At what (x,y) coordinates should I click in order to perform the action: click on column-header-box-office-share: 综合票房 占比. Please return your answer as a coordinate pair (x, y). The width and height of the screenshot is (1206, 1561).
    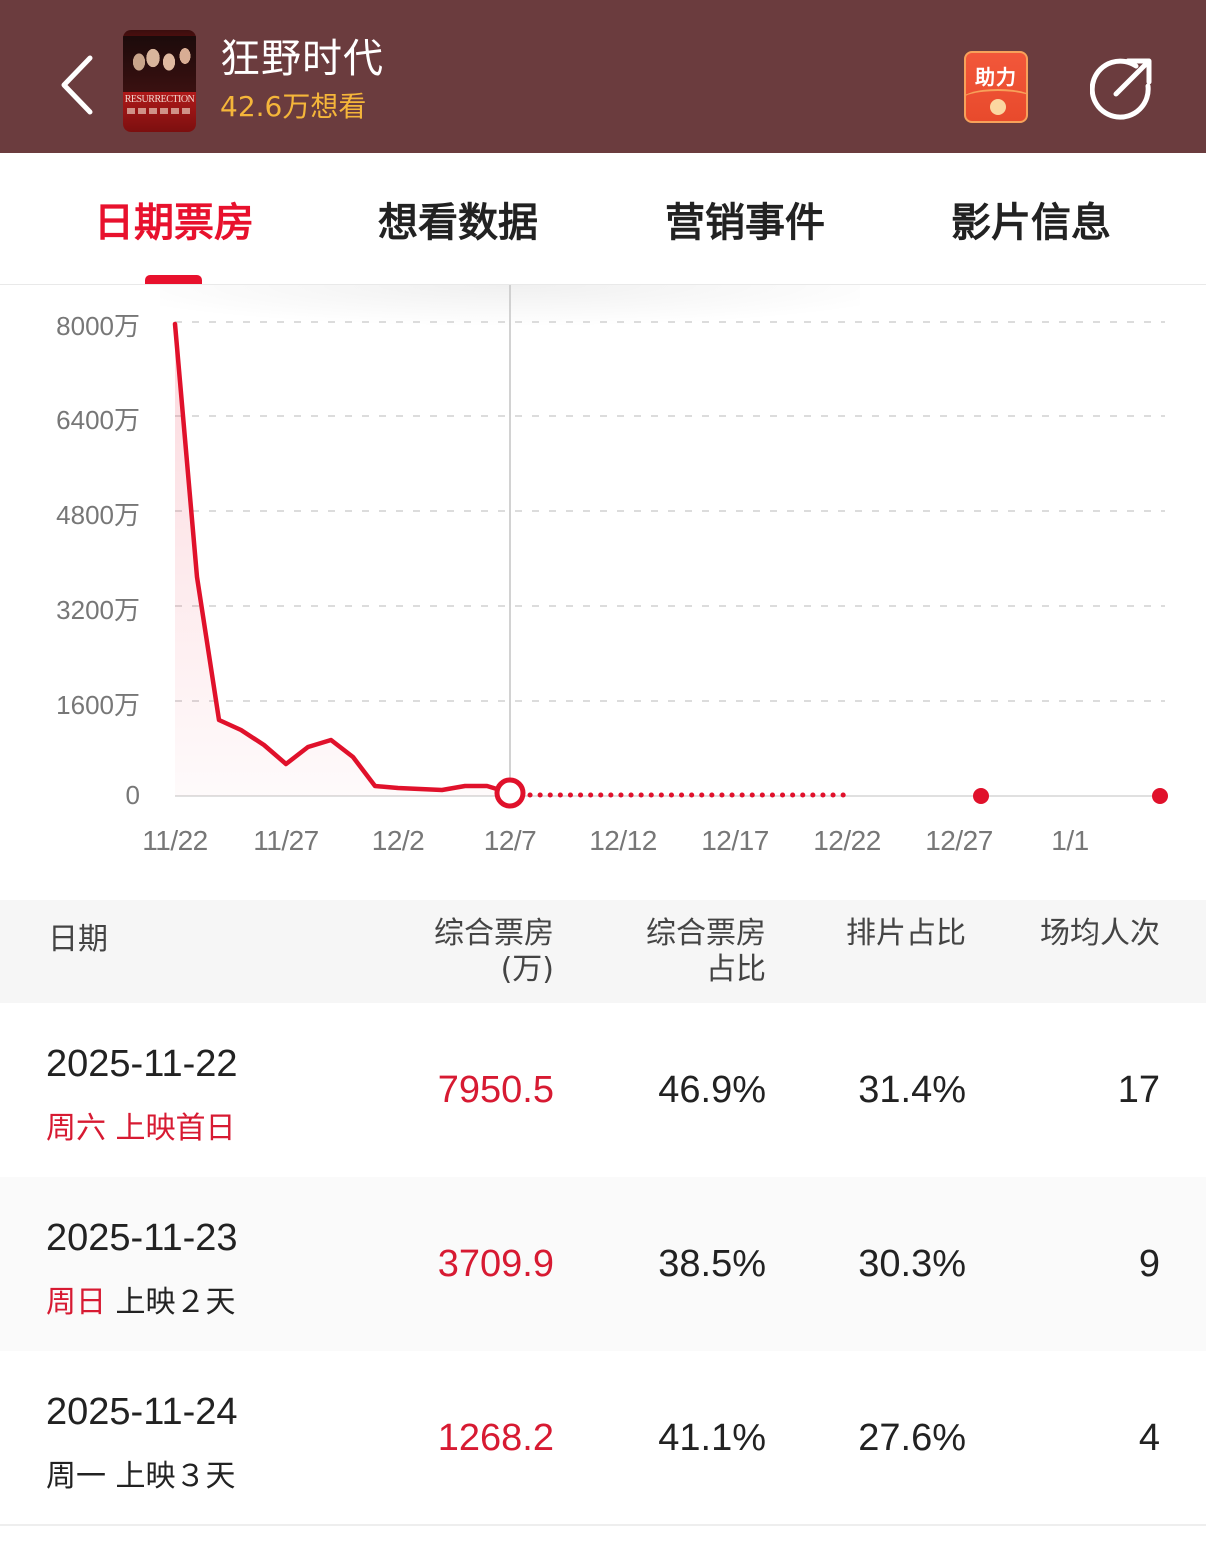
    Looking at the image, I should click on (706, 952).